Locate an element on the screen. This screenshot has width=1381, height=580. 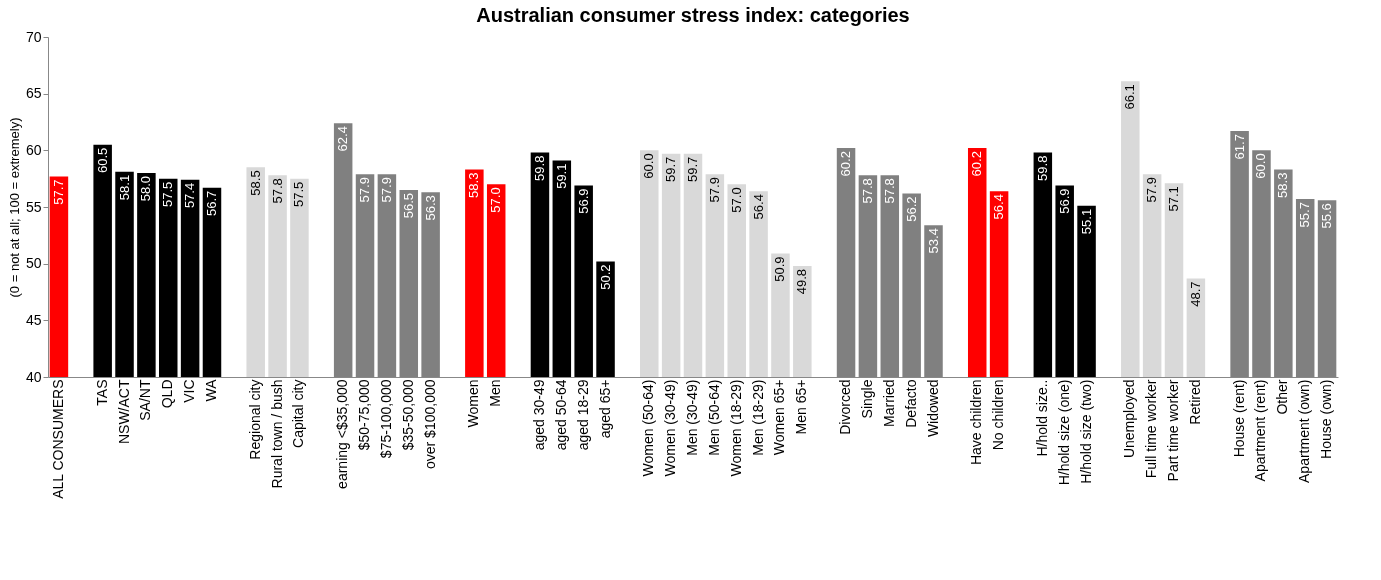
x-tick-label: Part time worker is located at coordinates (1173, 430).